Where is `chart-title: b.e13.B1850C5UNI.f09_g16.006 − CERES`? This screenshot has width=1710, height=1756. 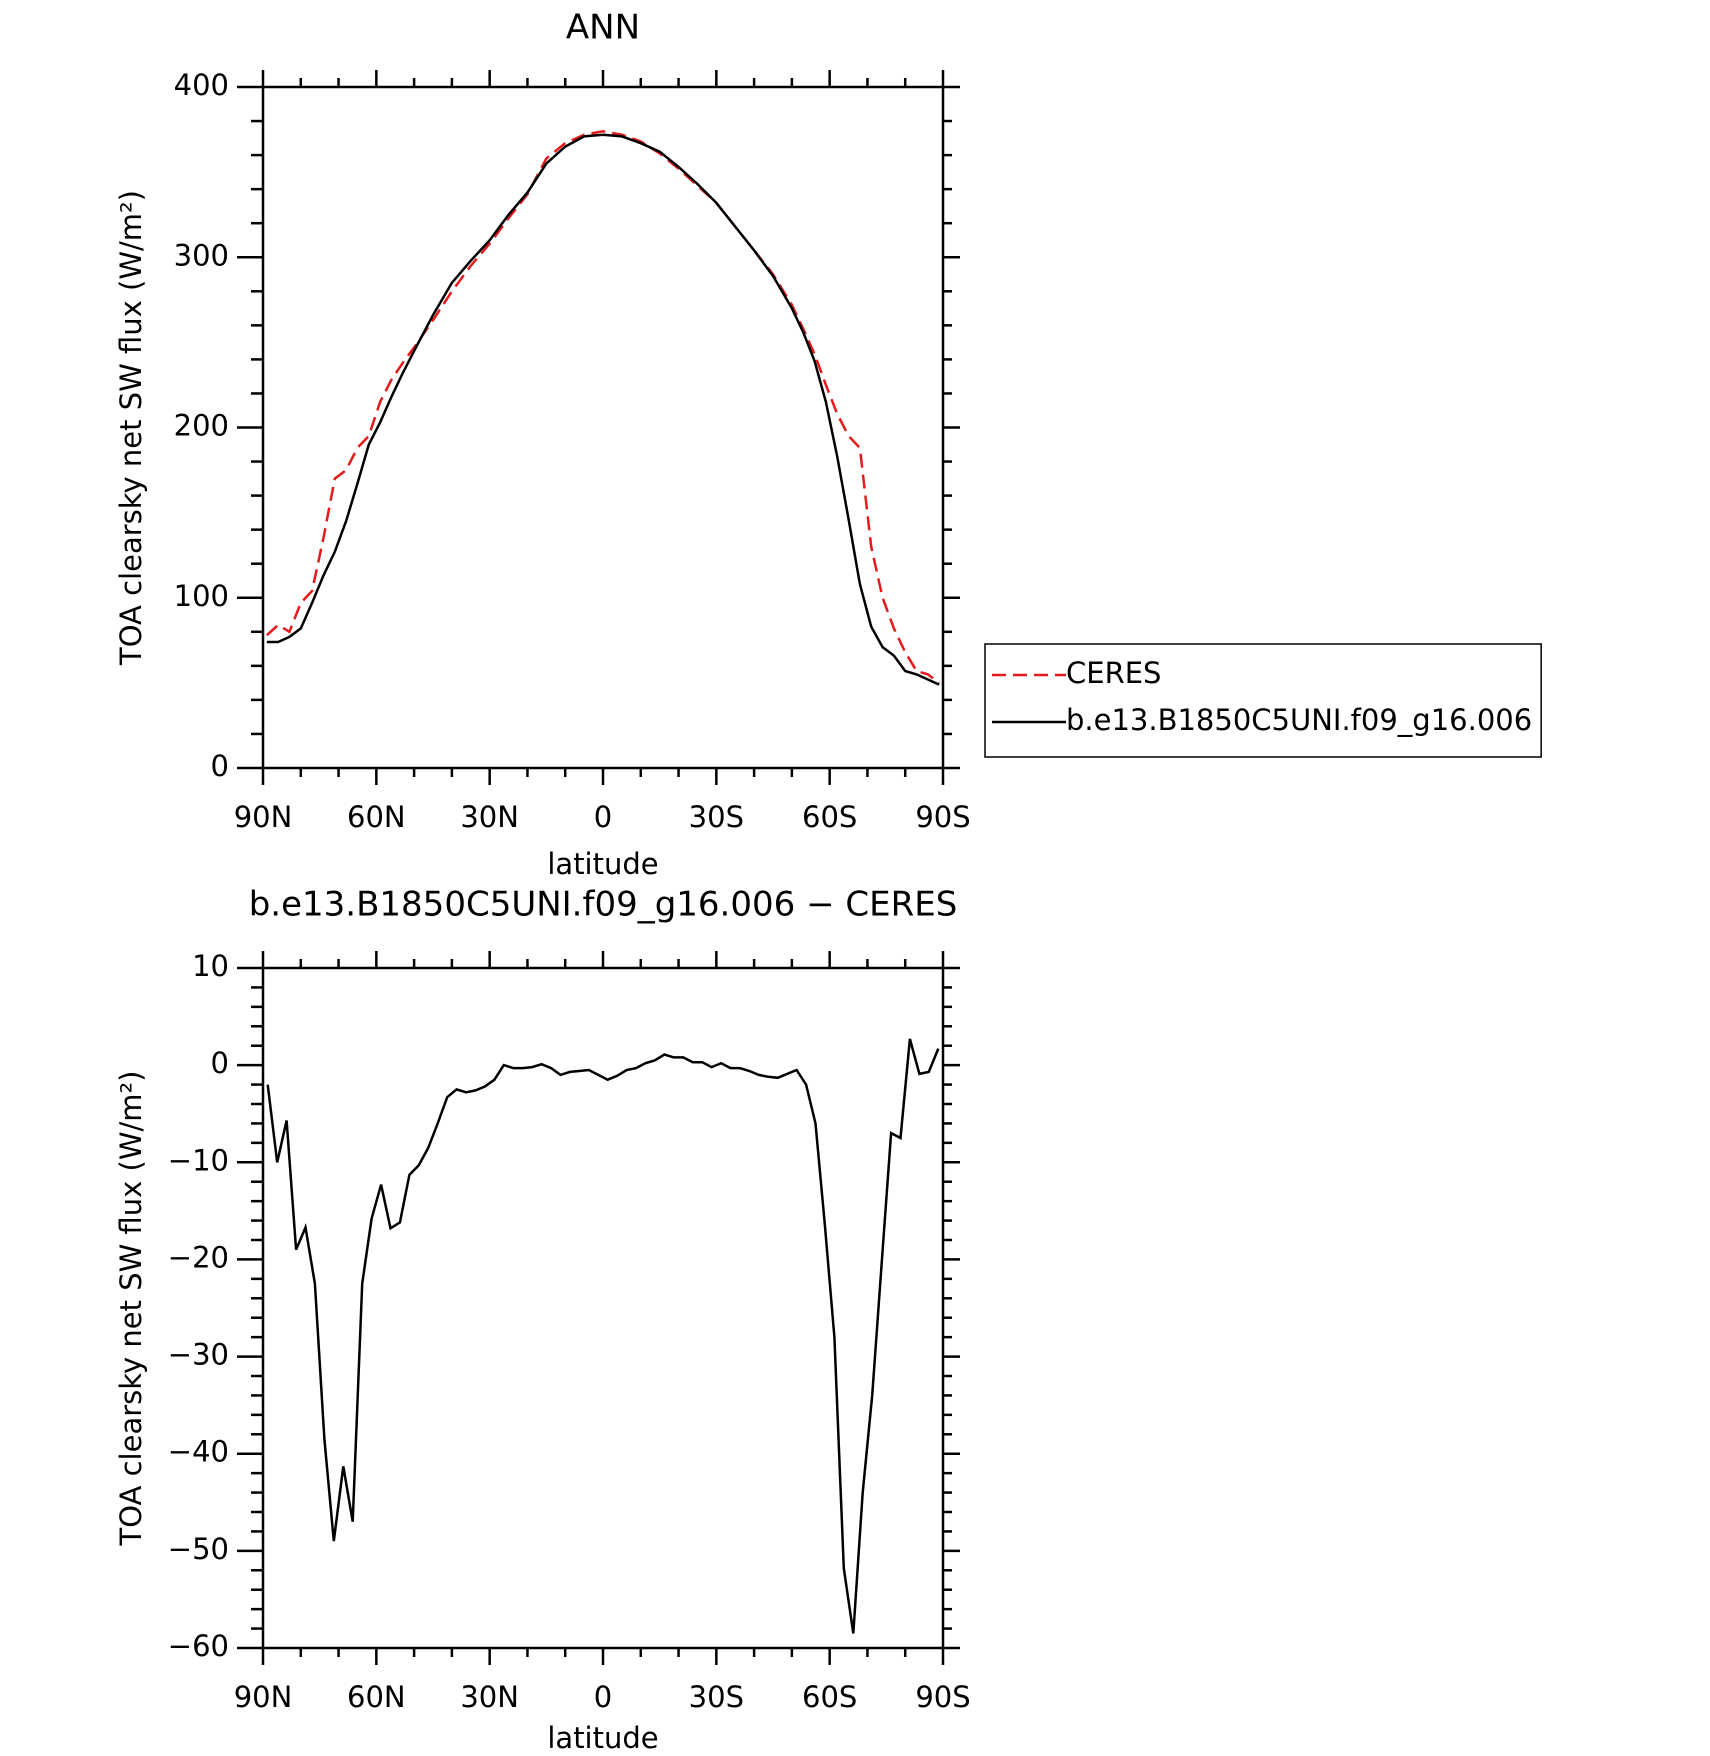
chart-title: b.e13.B1850C5UNI.f09_g16.006 − CERES is located at coordinates (603, 905).